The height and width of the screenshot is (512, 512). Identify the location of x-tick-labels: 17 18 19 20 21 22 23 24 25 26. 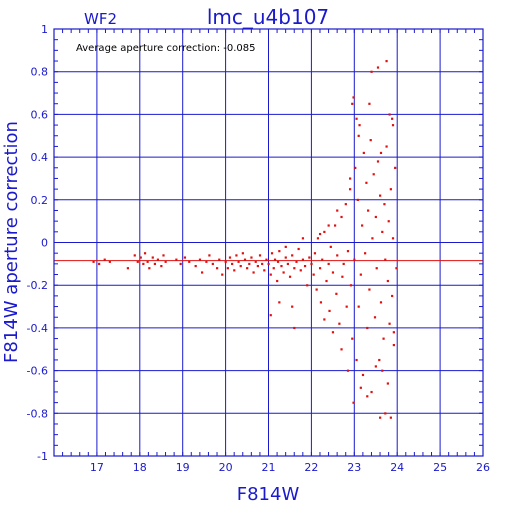
(290, 467).